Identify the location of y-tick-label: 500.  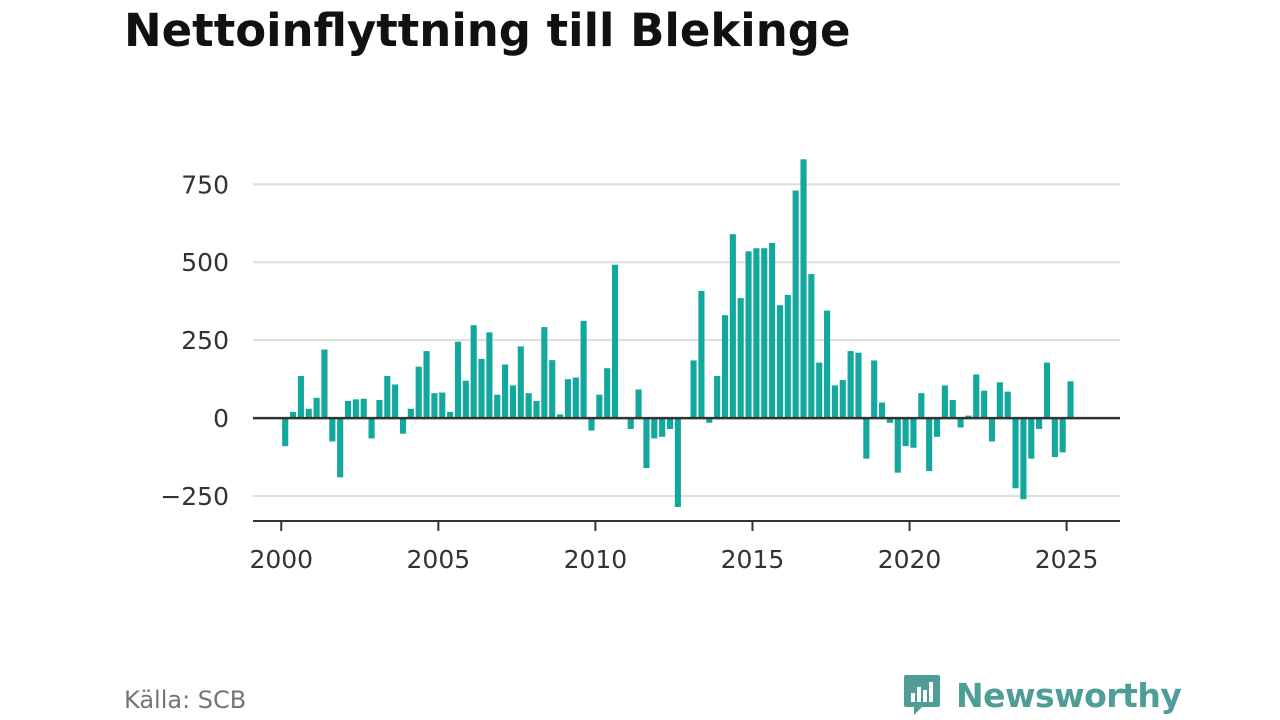
(205, 262).